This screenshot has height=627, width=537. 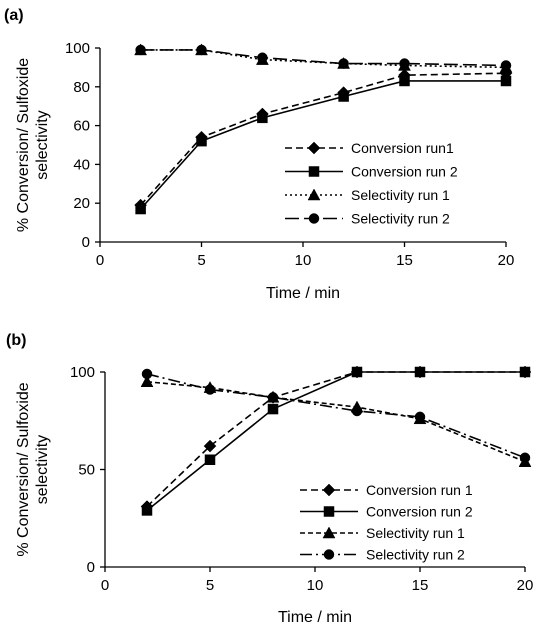 I want to click on y-tick-label: 80, so click(x=81, y=87).